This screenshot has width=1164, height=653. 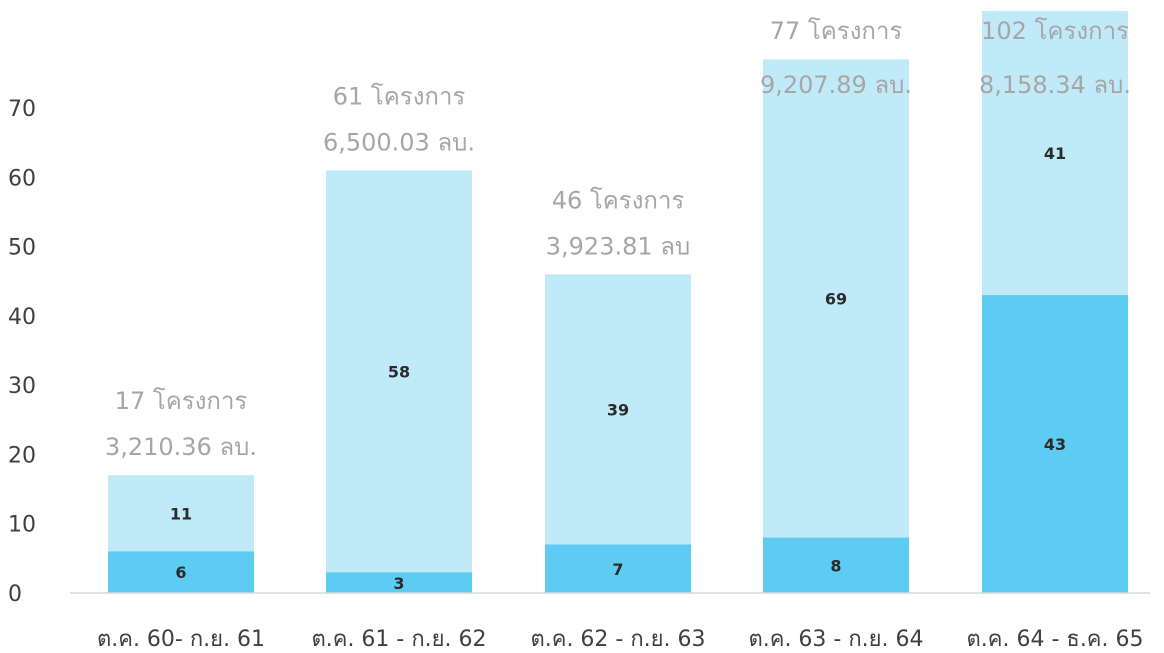 I want to click on data-label-upper: 69, so click(x=836, y=299).